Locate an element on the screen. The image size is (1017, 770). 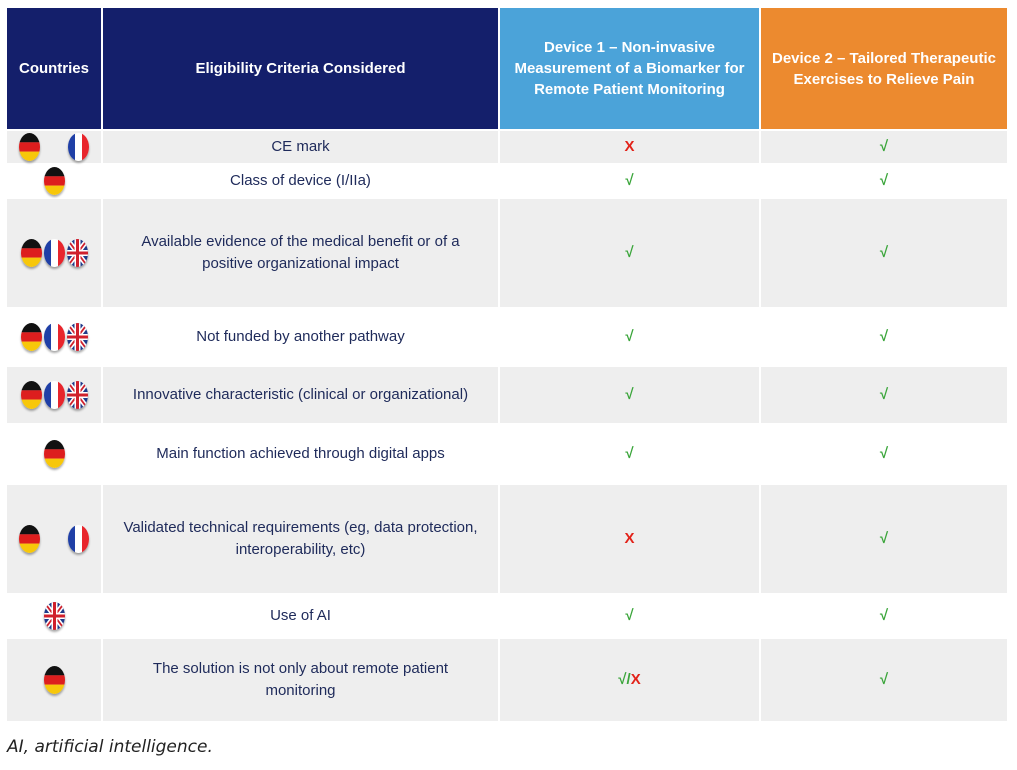
header-countries: Countries is located at coordinates (54, 68).